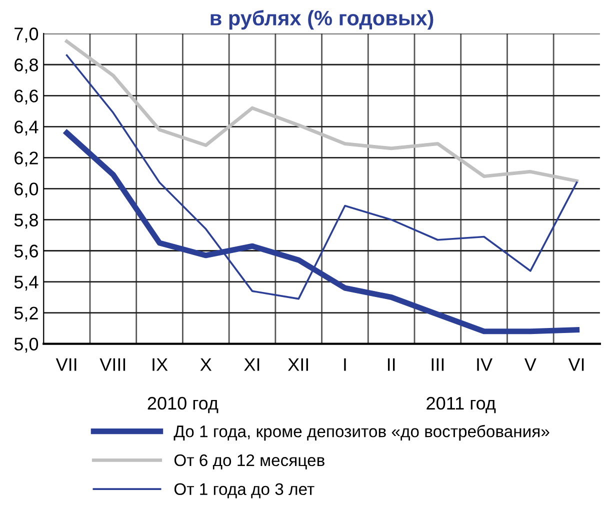 Image resolution: width=606 pixels, height=517 pixels. What do you see at coordinates (66, 364) in the screenshot?
I see `x-tick-label: VII` at bounding box center [66, 364].